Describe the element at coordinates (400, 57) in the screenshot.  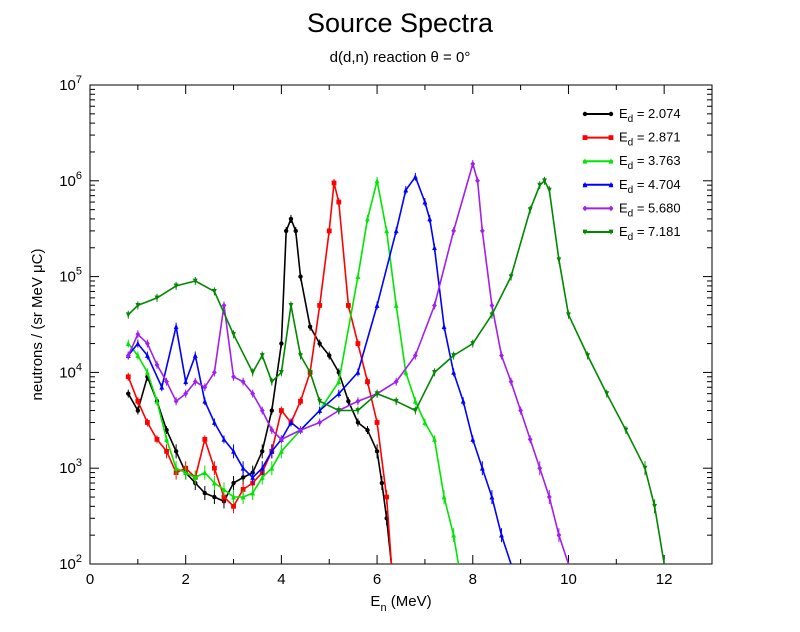
I see `chart-subtitle: d(d,n) reaction θ = 0°` at that location.